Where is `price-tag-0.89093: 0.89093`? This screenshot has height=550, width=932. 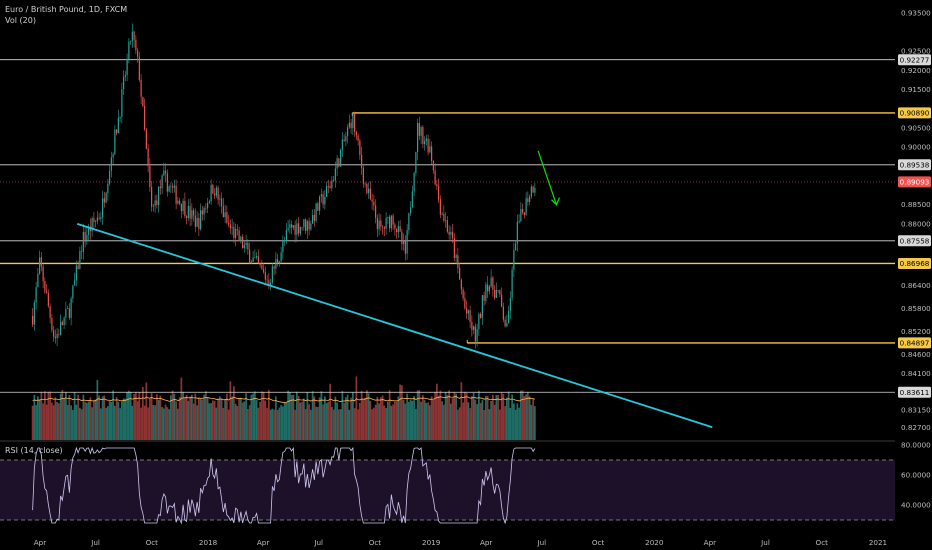
price-tag-0.89093: 0.89093 is located at coordinates (914, 182).